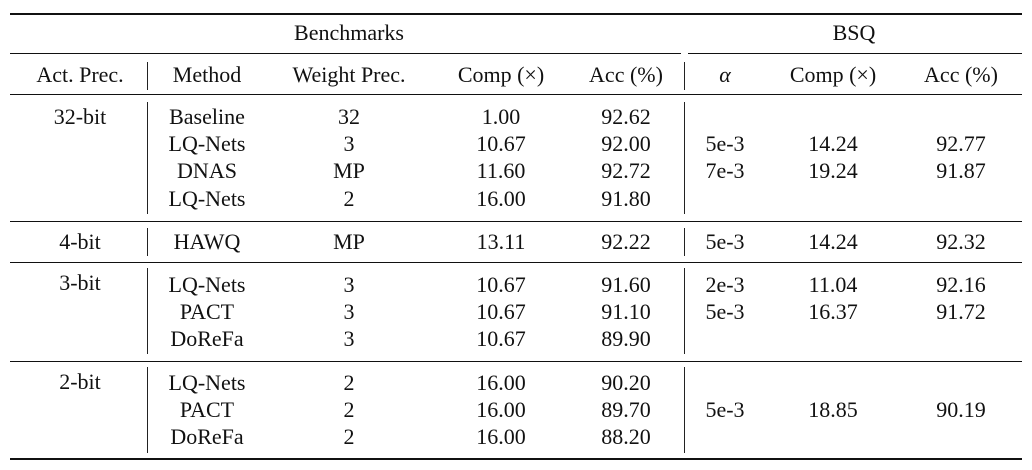  Describe the element at coordinates (855, 53) in the screenshot. I see `bsq-underline` at that location.